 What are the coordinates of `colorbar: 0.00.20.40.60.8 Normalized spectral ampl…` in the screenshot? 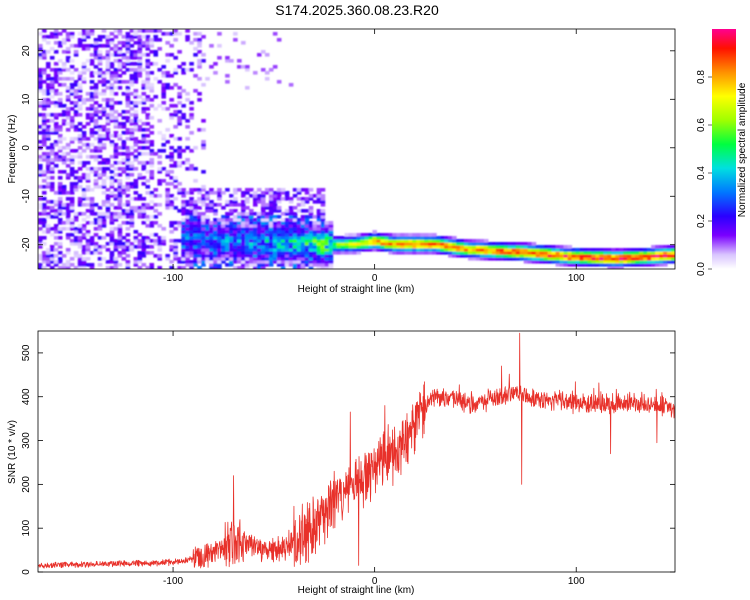 It's located at (722, 152).